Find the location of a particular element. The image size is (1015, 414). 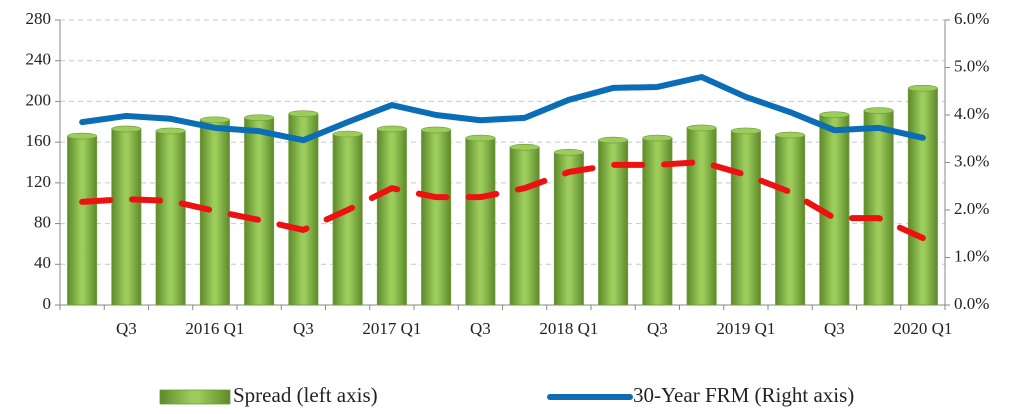

x-tick-label: 2020 Q1 is located at coordinates (922, 328).